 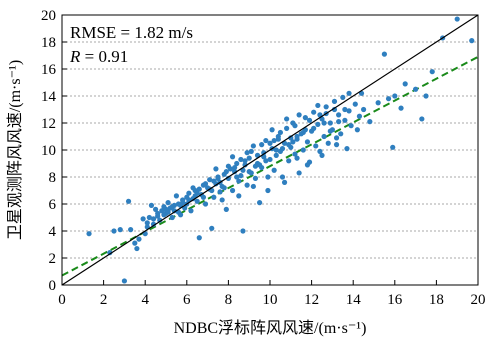 What do you see at coordinates (478, 300) in the screenshot?
I see `x-tick-label-20: 20` at bounding box center [478, 300].